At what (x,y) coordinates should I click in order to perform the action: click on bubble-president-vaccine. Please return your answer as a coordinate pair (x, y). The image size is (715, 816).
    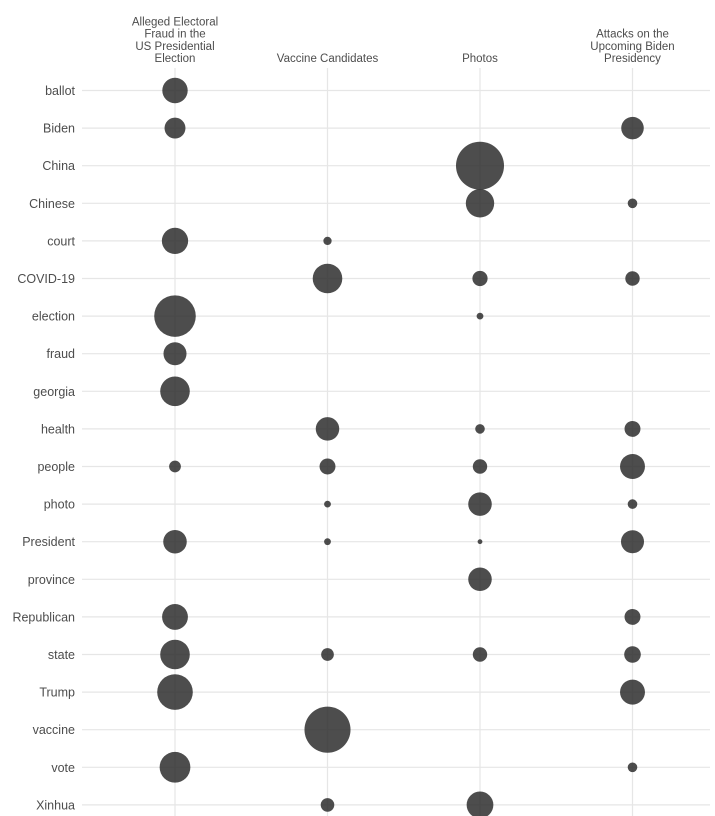
    Looking at the image, I should click on (327, 542).